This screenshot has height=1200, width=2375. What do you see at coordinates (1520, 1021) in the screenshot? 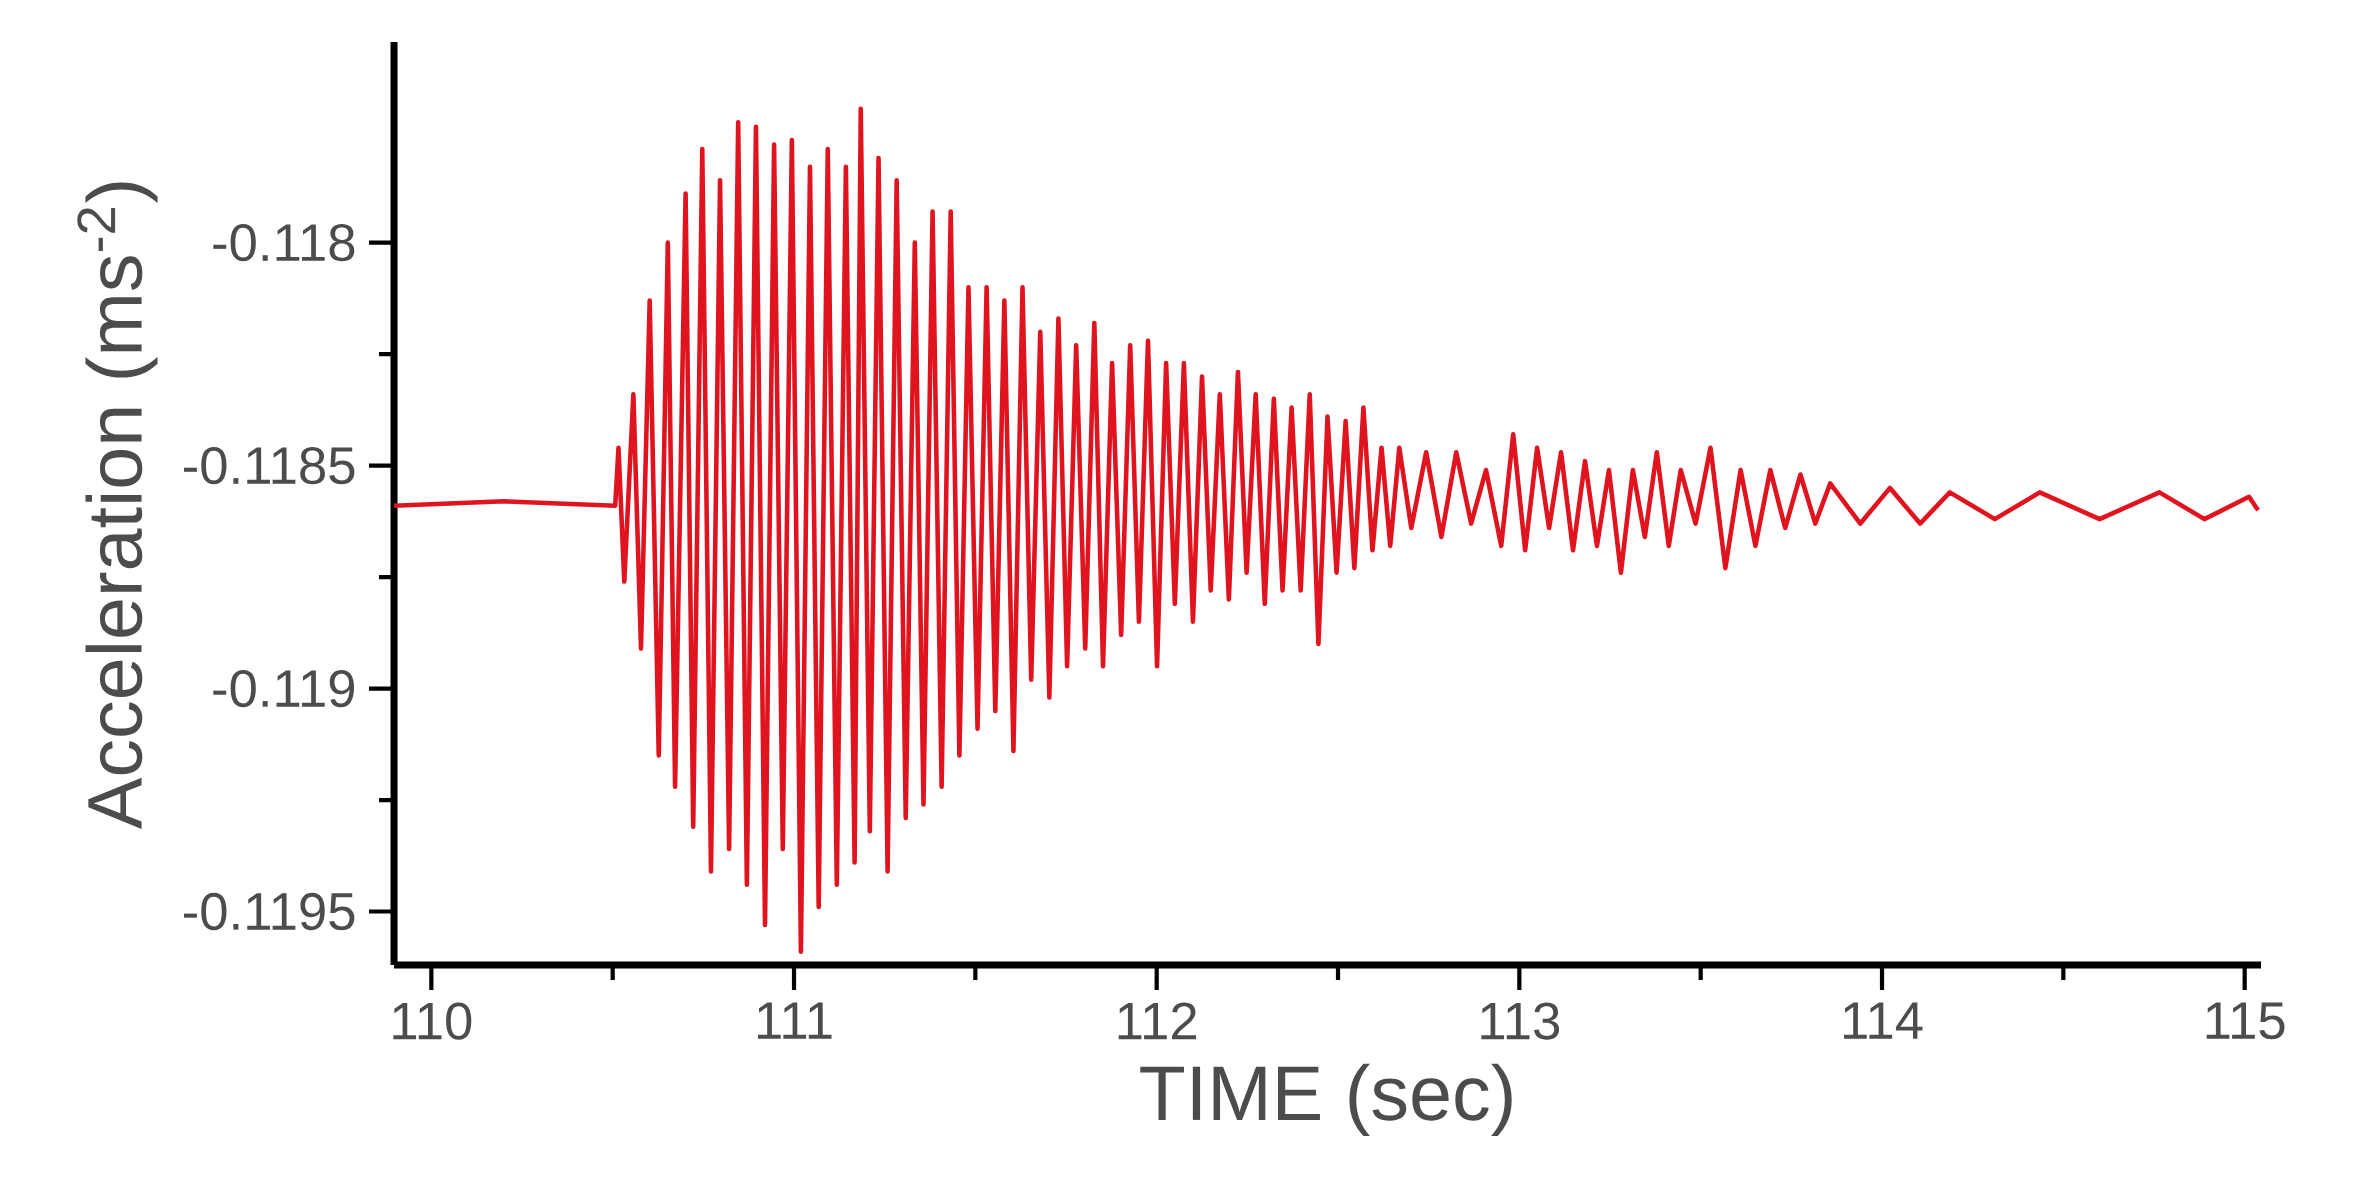
I see `x-tick-label: 113` at bounding box center [1520, 1021].